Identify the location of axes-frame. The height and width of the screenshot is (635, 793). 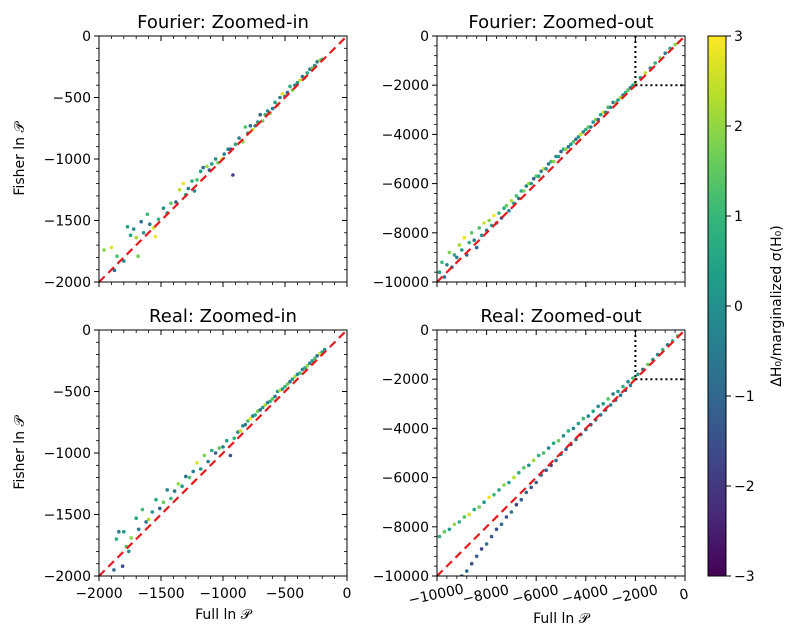
(561, 453).